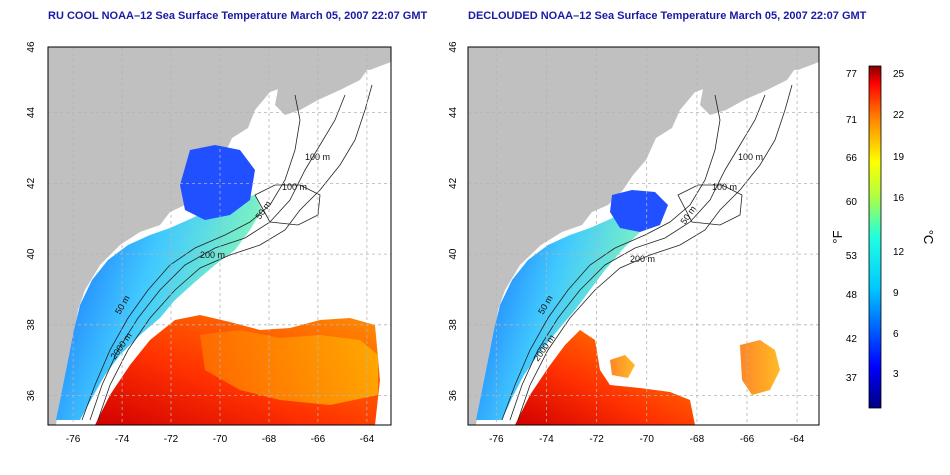  Describe the element at coordinates (899, 157) in the screenshot. I see `celsius-tick: 19` at that location.